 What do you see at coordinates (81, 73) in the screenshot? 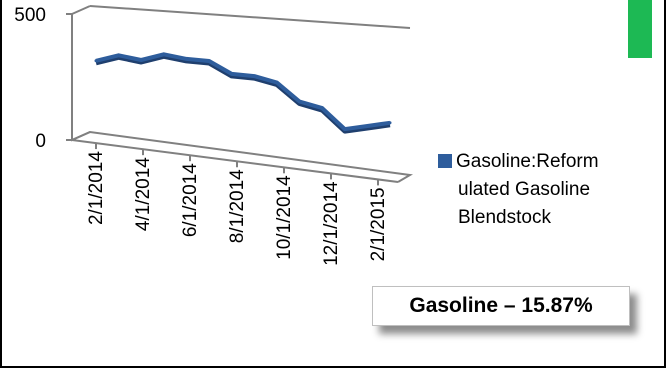
I see `chart-left-wall` at bounding box center [81, 73].